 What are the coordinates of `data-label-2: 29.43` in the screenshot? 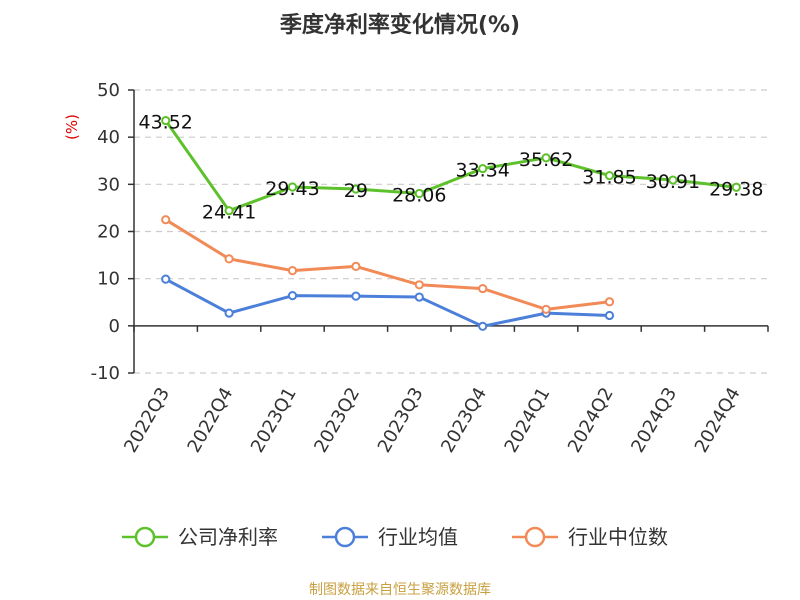 It's located at (292, 189).